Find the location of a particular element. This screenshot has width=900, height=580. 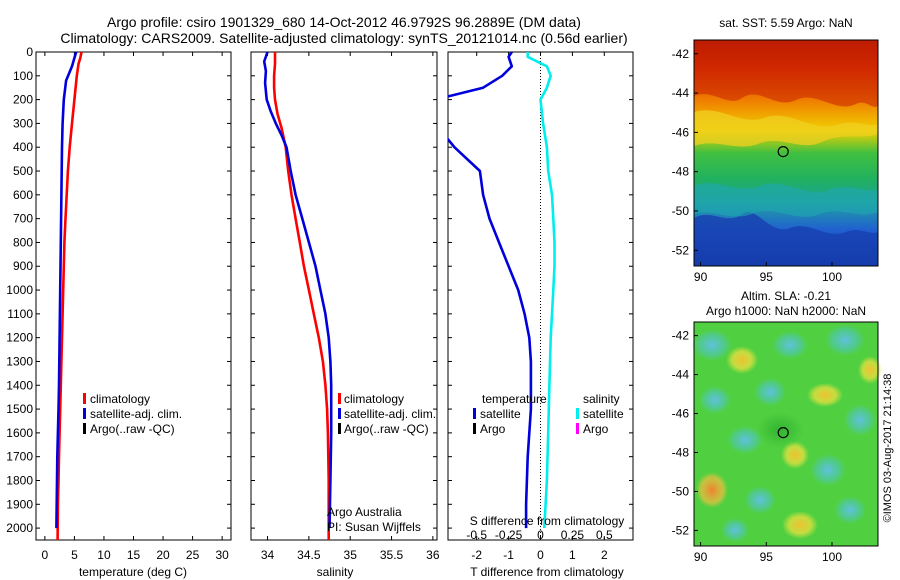

sst-map-image is located at coordinates (786, 153).